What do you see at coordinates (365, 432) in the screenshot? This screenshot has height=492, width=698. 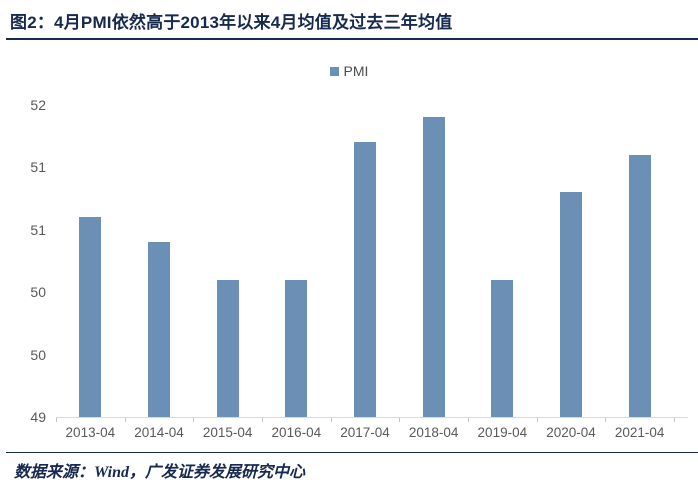 I see `x-axis-label: 2017-04` at bounding box center [365, 432].